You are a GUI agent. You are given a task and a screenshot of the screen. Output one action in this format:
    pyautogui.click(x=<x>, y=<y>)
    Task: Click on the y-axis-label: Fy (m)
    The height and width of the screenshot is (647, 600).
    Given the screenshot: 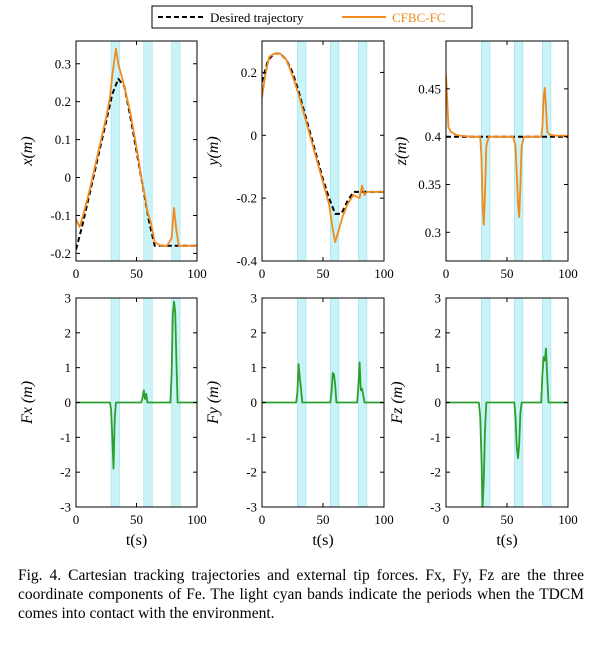 What is the action you would take?
    pyautogui.click(x=213, y=403)
    